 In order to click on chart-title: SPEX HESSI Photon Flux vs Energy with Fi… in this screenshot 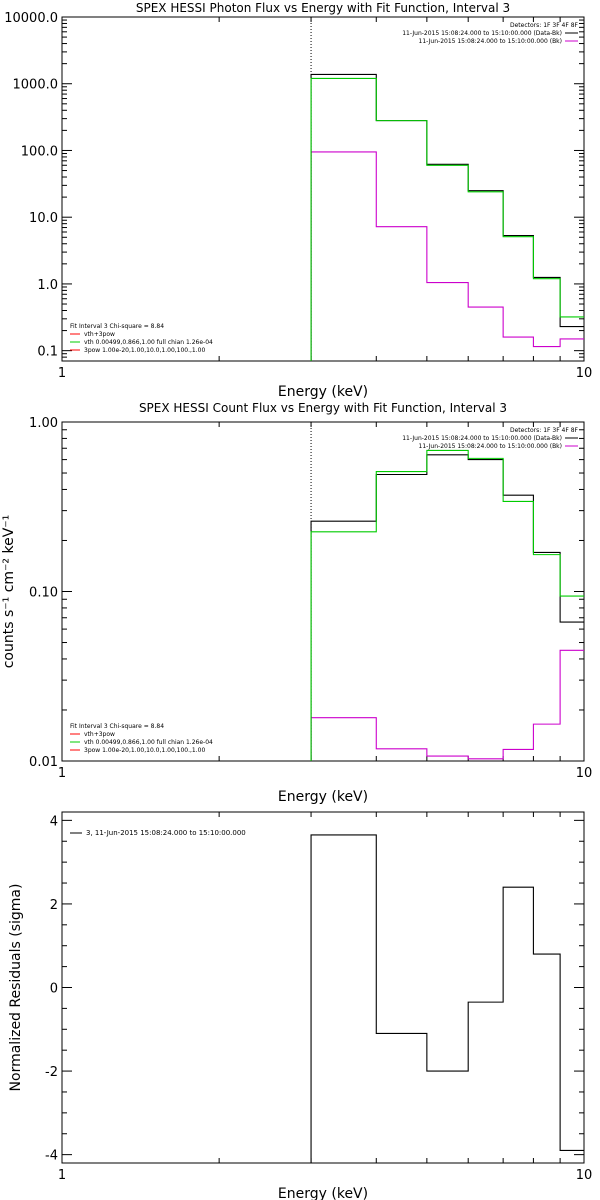, I will do `click(323, 8)`.